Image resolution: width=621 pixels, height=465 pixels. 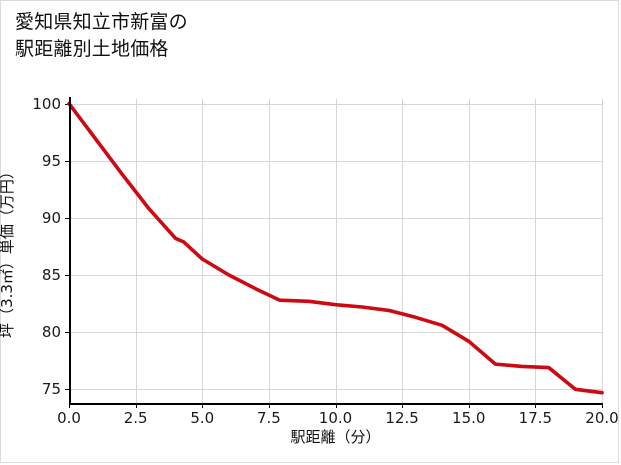 What do you see at coordinates (402, 418) in the screenshot?
I see `x-tick-label: 12.5` at bounding box center [402, 418].